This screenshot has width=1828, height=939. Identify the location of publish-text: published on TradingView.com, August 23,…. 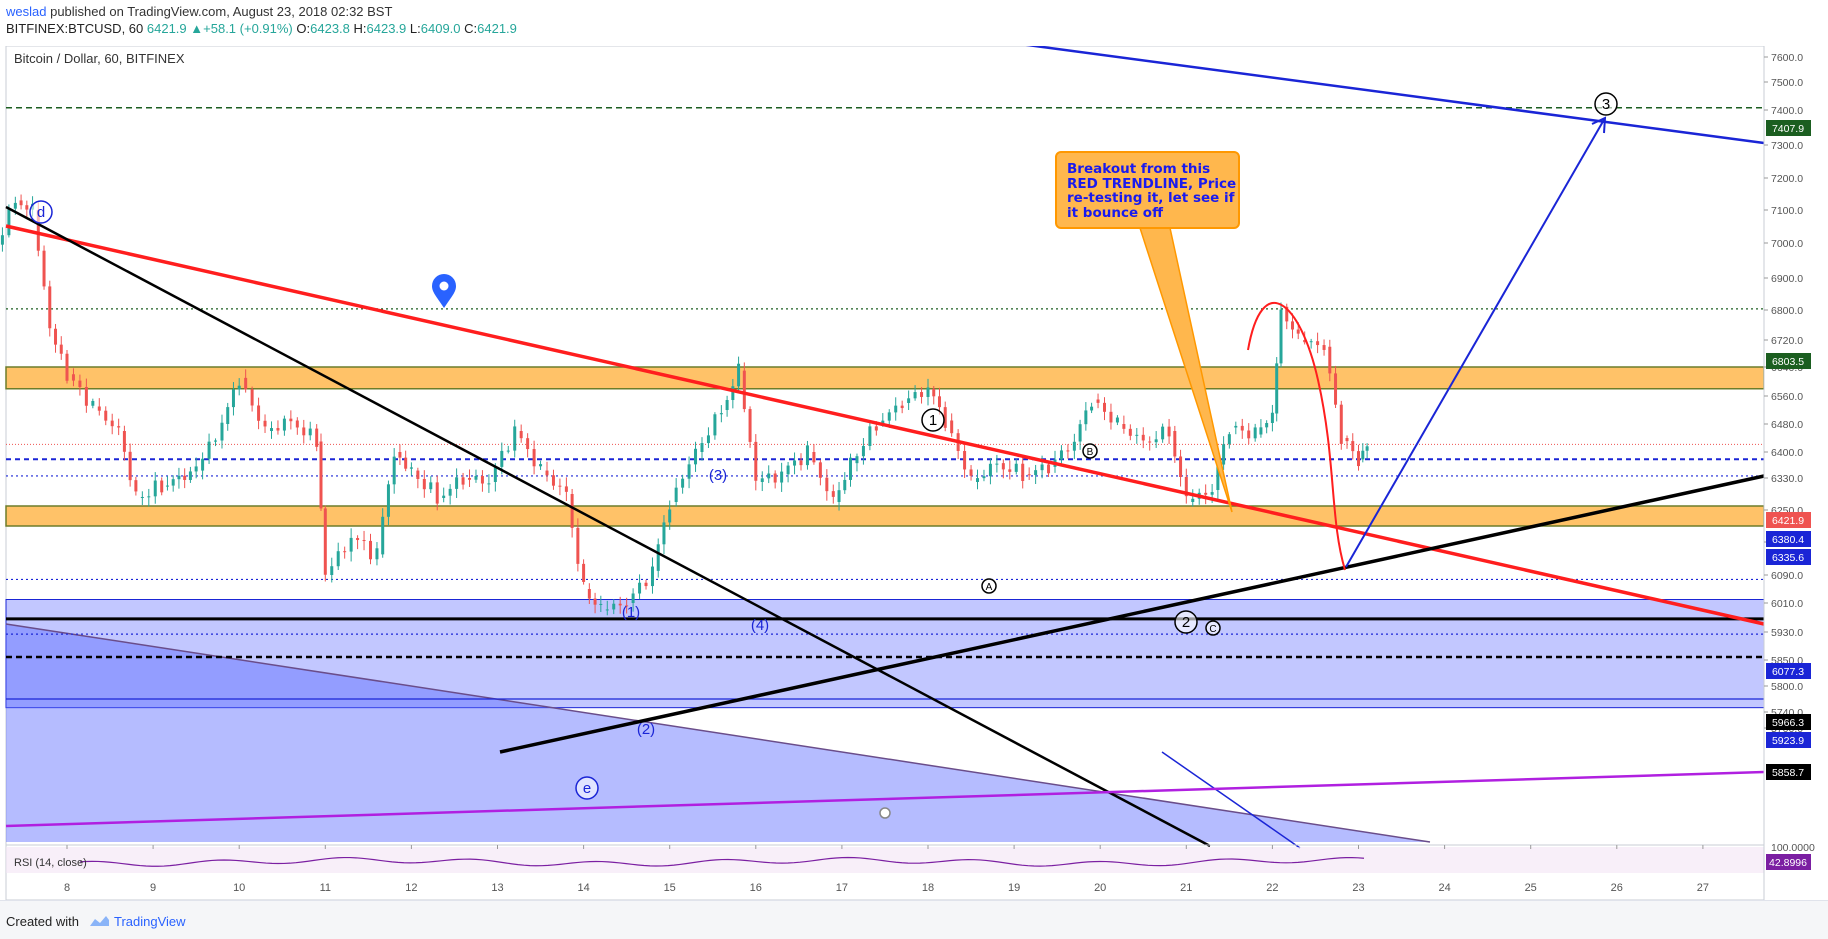
(221, 11).